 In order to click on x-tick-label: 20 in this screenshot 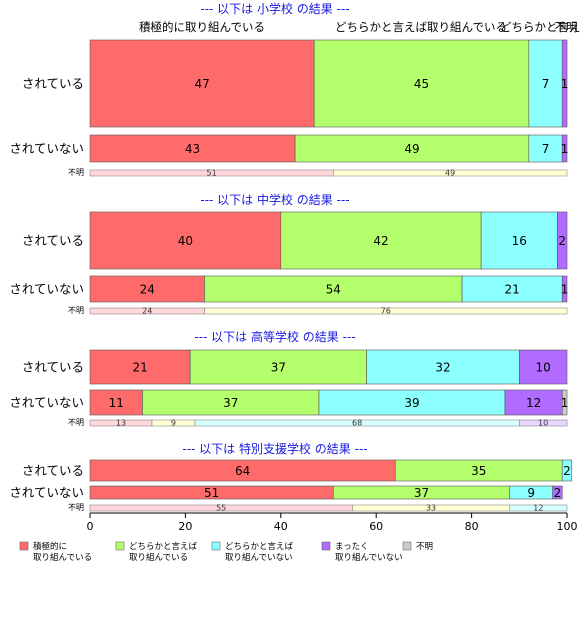, I will do `click(185, 526)`.